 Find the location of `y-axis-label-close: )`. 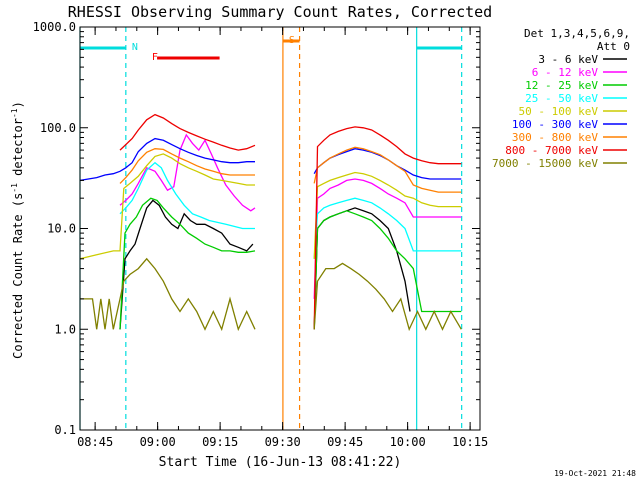

y-axis-label-close: ) is located at coordinates (18, 104).